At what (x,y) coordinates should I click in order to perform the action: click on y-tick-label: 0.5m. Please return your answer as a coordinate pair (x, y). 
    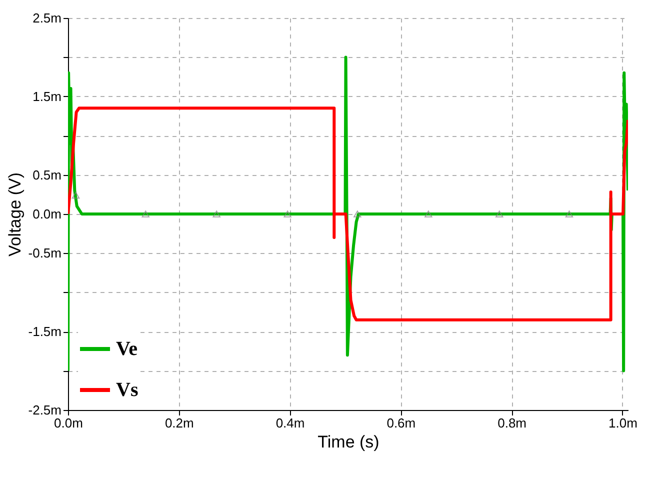
    Looking at the image, I should click on (47, 174).